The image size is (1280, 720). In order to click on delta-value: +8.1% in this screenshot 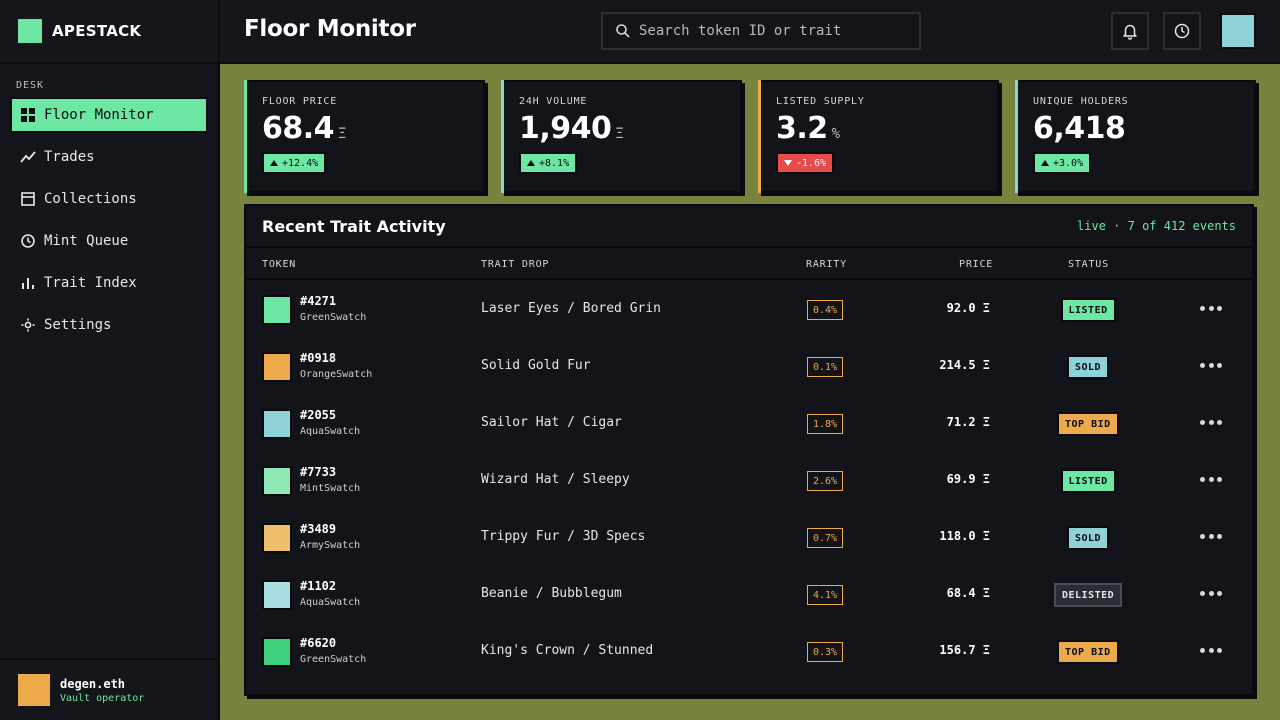, I will do `click(554, 163)`.